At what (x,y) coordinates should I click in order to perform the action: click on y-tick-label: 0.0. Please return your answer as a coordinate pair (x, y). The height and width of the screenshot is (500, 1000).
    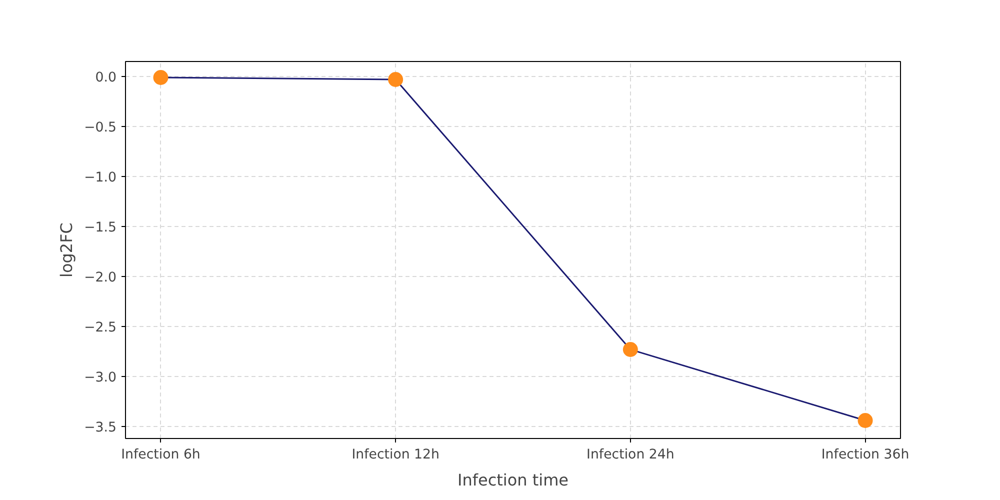
    Looking at the image, I should click on (106, 78).